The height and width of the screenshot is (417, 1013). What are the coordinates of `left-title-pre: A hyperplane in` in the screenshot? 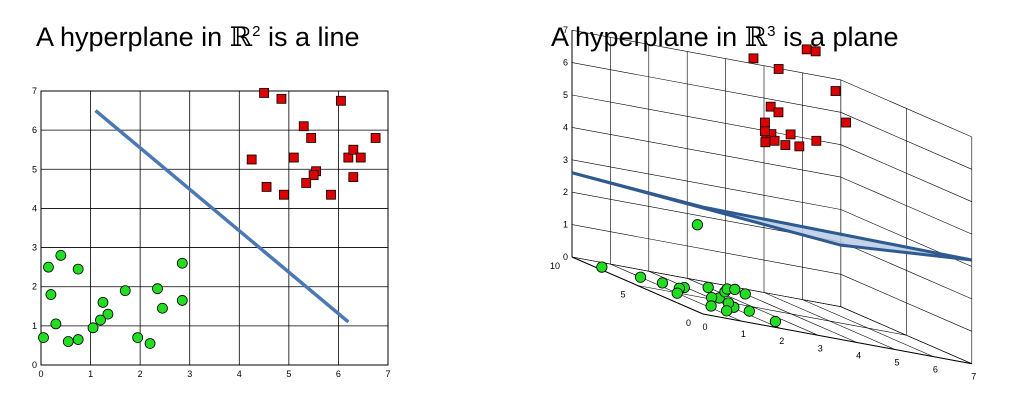 It's located at (133, 37).